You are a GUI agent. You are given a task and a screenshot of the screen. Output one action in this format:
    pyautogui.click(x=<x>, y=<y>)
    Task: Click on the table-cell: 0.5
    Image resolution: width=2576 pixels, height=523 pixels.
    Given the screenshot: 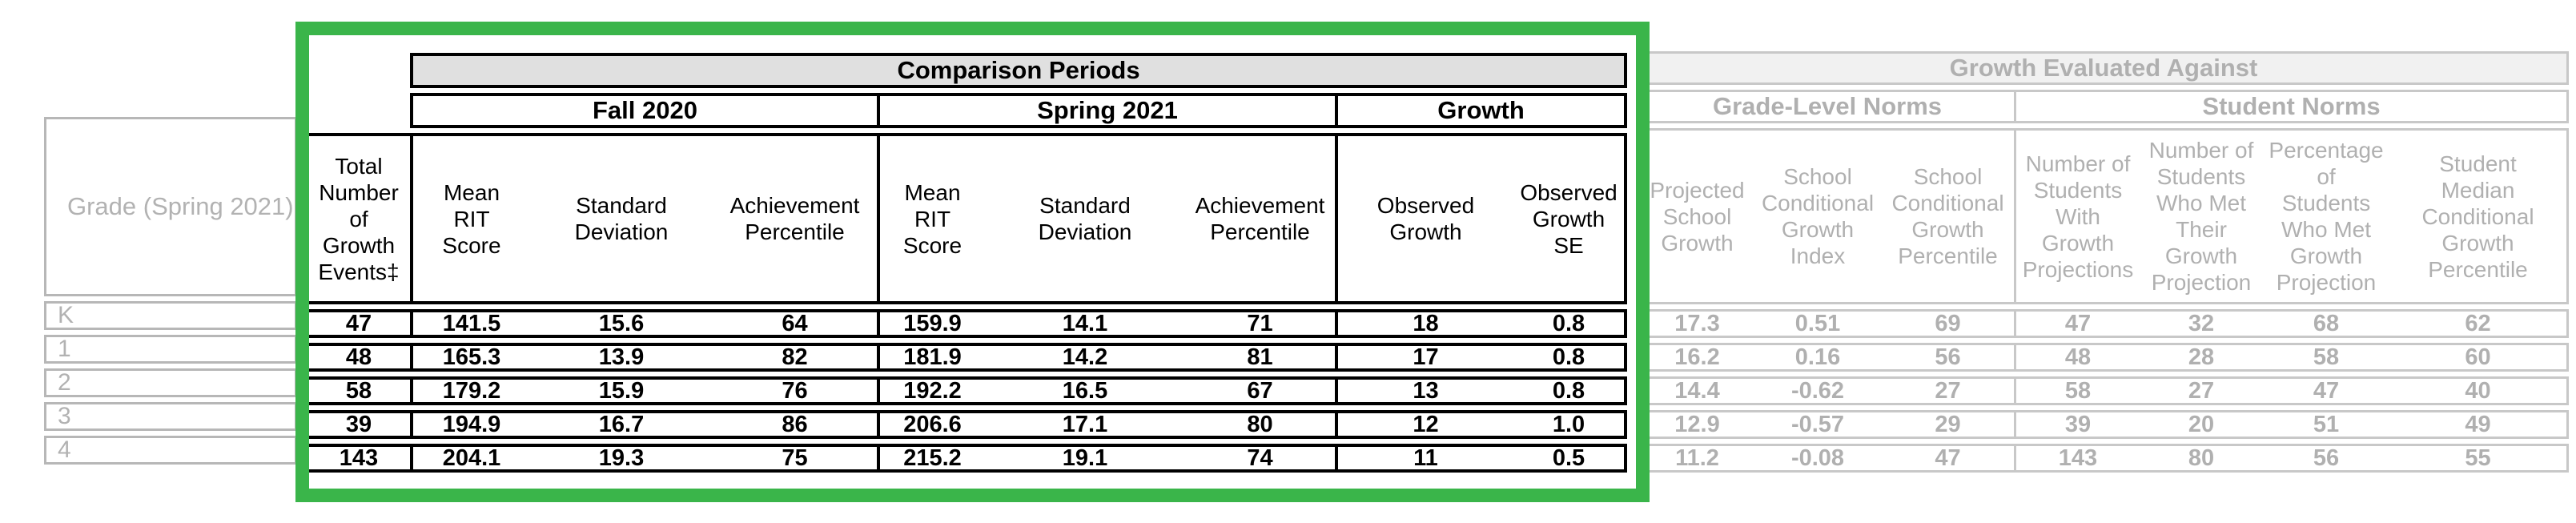 What is the action you would take?
    pyautogui.click(x=1570, y=459)
    